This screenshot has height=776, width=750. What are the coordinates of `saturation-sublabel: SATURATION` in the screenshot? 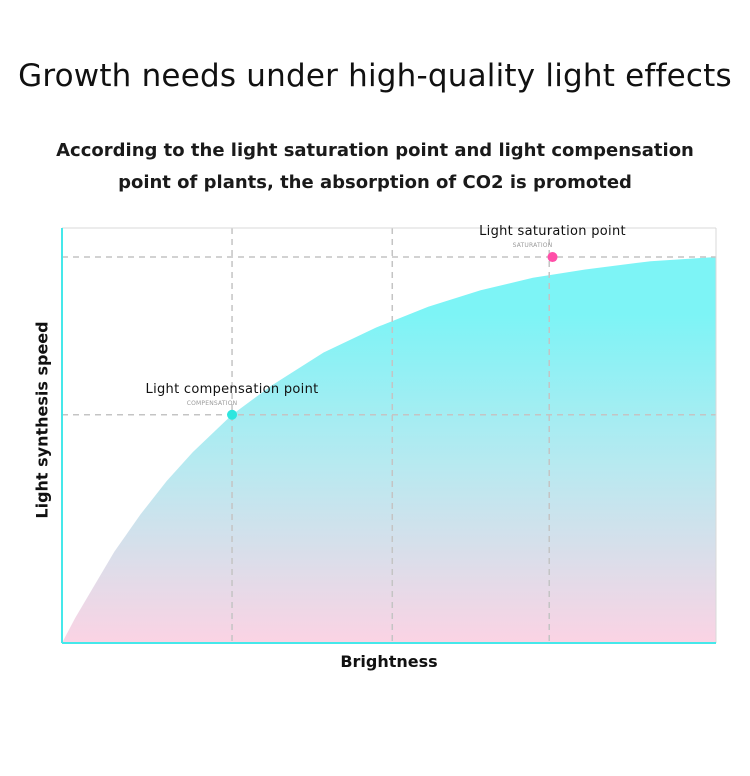 It's located at (533, 245).